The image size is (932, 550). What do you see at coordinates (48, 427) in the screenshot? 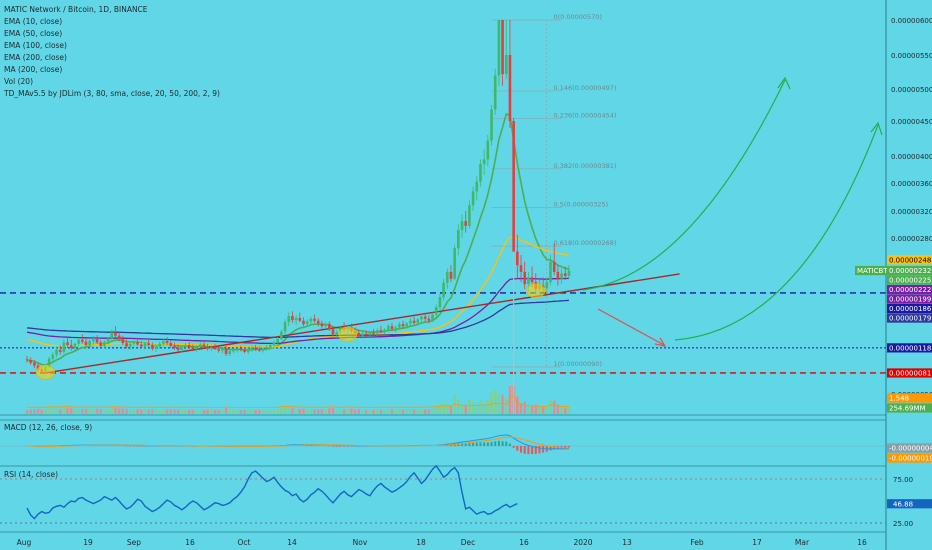
I see `macd-title: MACD (12, 26, close, 9)` at bounding box center [48, 427].